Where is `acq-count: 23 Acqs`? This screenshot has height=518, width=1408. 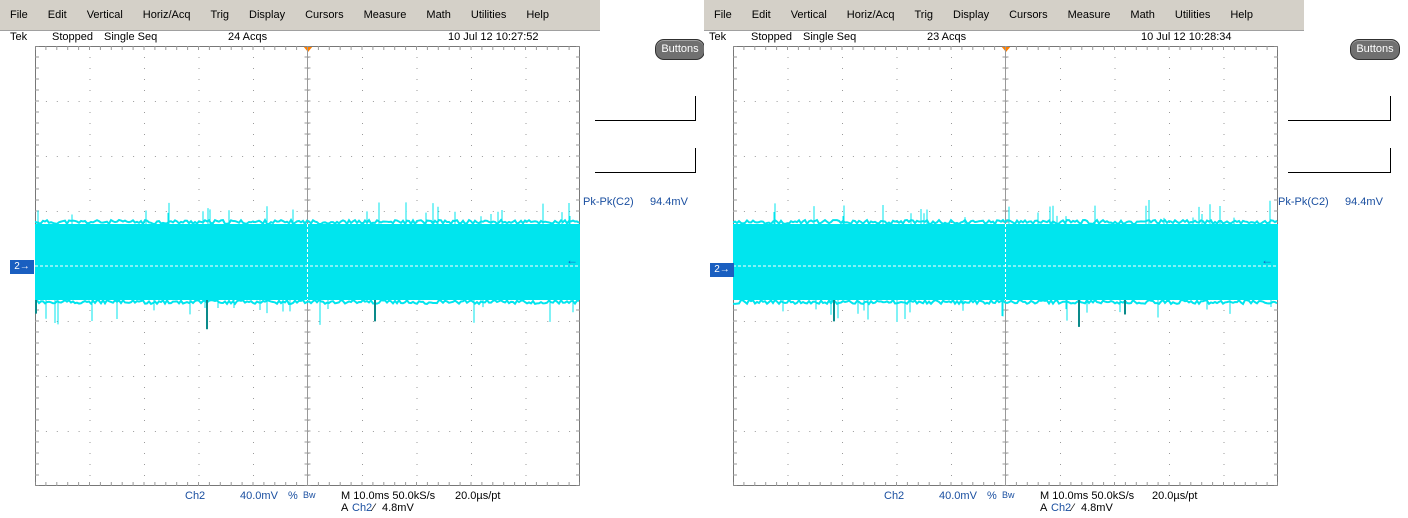 acq-count: 23 Acqs is located at coordinates (947, 37).